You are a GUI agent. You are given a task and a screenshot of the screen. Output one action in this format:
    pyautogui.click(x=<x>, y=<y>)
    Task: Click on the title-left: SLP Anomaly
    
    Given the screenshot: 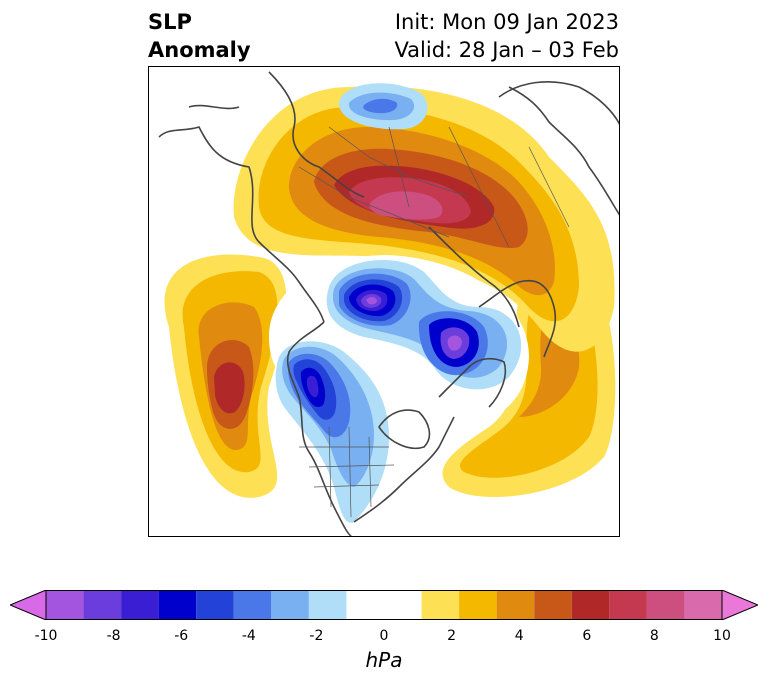 What is the action you would take?
    pyautogui.click(x=199, y=36)
    